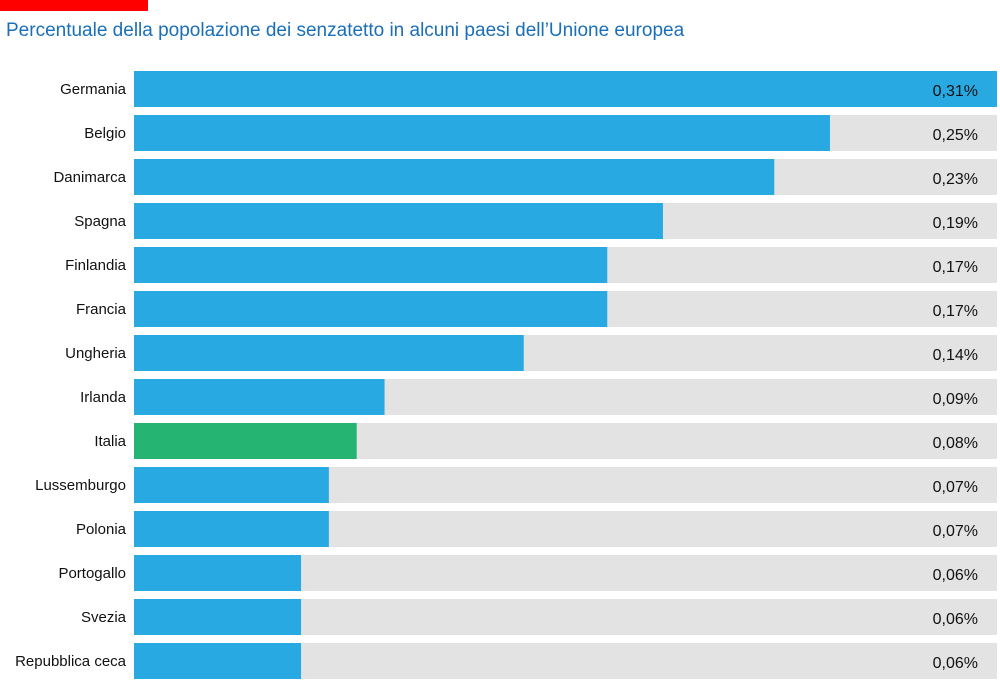 The width and height of the screenshot is (1000, 692). I want to click on category-label-lussemburgo: Lussemburgo, so click(80, 485).